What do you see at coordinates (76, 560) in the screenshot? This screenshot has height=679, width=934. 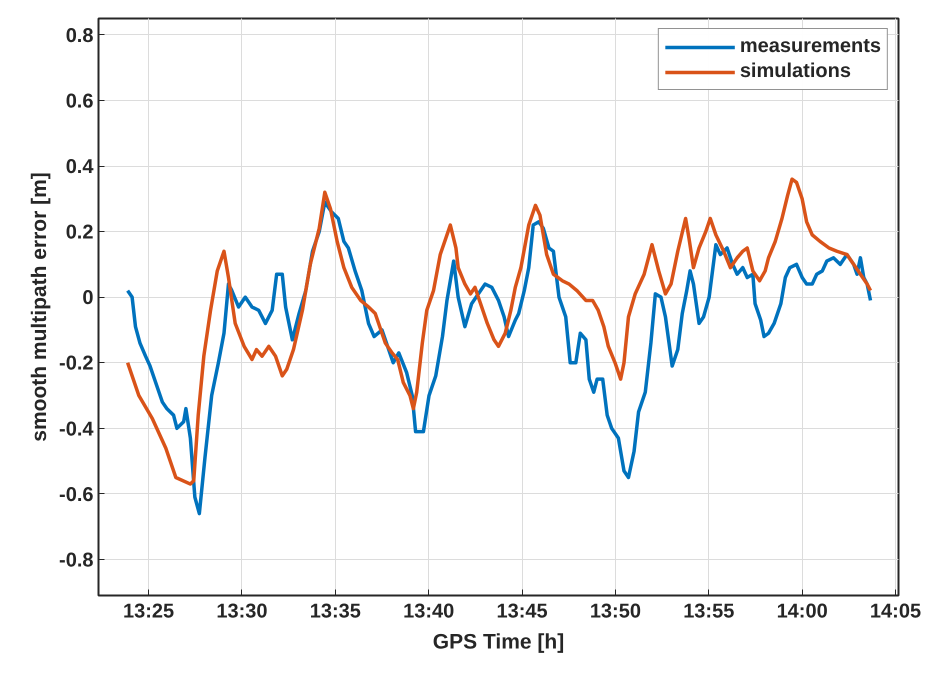 I see `y-tick-label: -0.8` at bounding box center [76, 560].